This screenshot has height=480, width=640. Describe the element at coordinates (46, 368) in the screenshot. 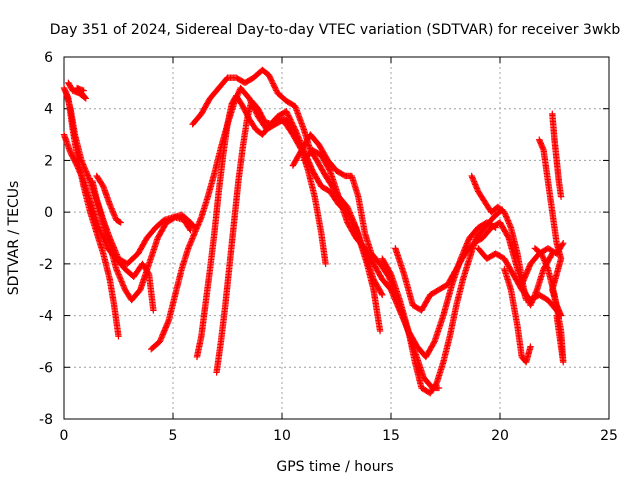

I see `y-tick-label: -6` at that location.